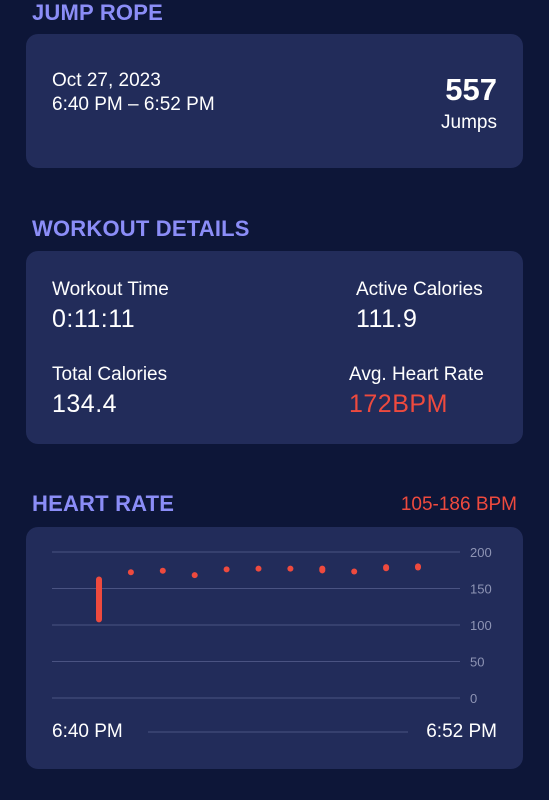  Describe the element at coordinates (469, 122) in the screenshot. I see `jumps-label: Jumps` at that location.